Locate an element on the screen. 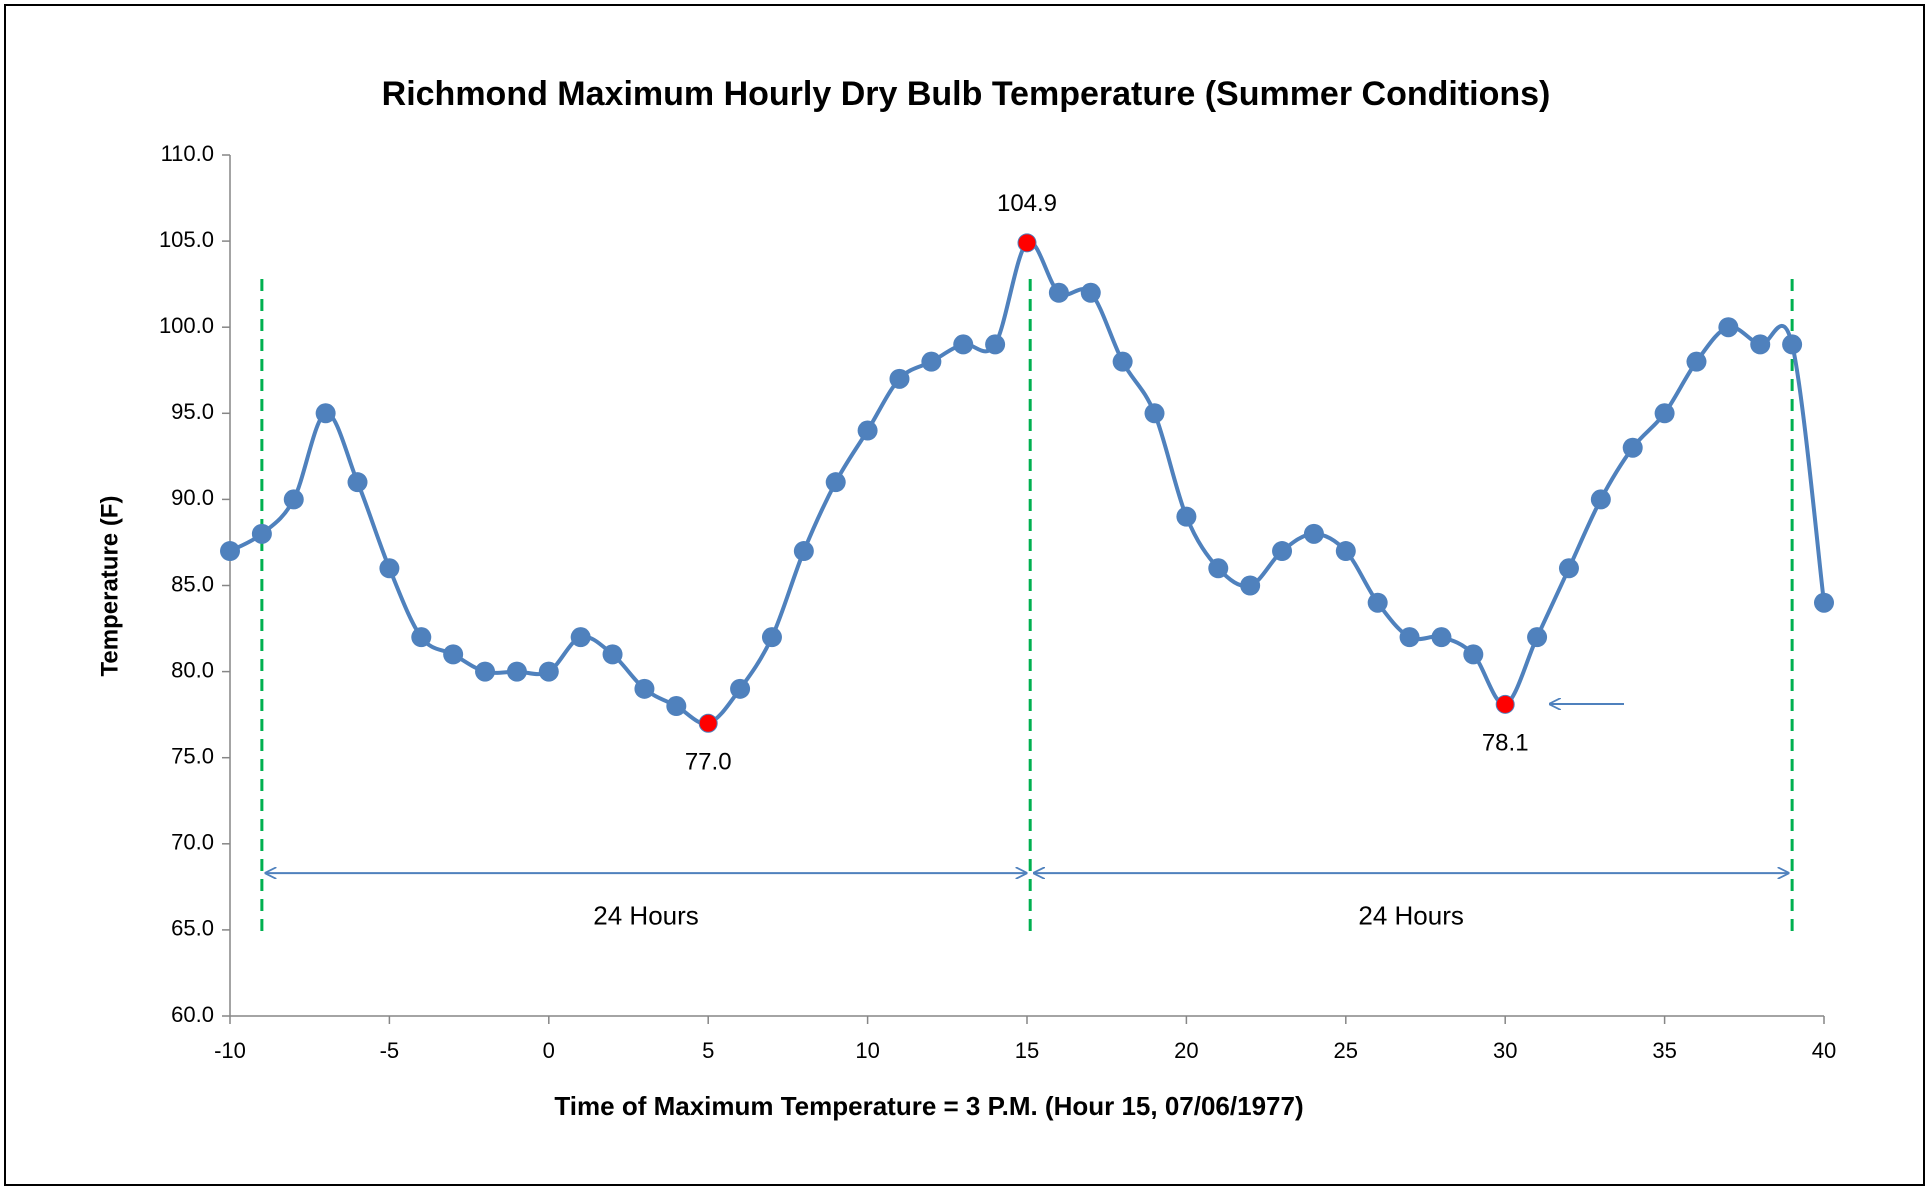  x-tick-label: -10 is located at coordinates (230, 1050).